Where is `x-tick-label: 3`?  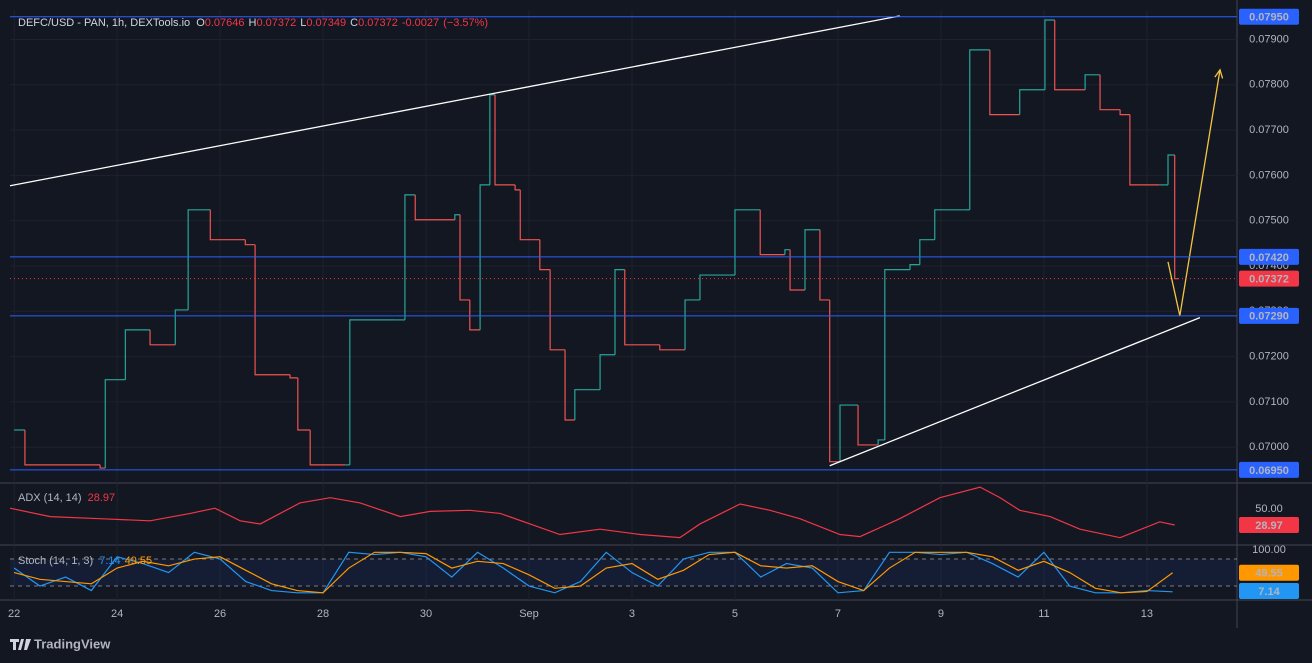 x-tick-label: 3 is located at coordinates (632, 614).